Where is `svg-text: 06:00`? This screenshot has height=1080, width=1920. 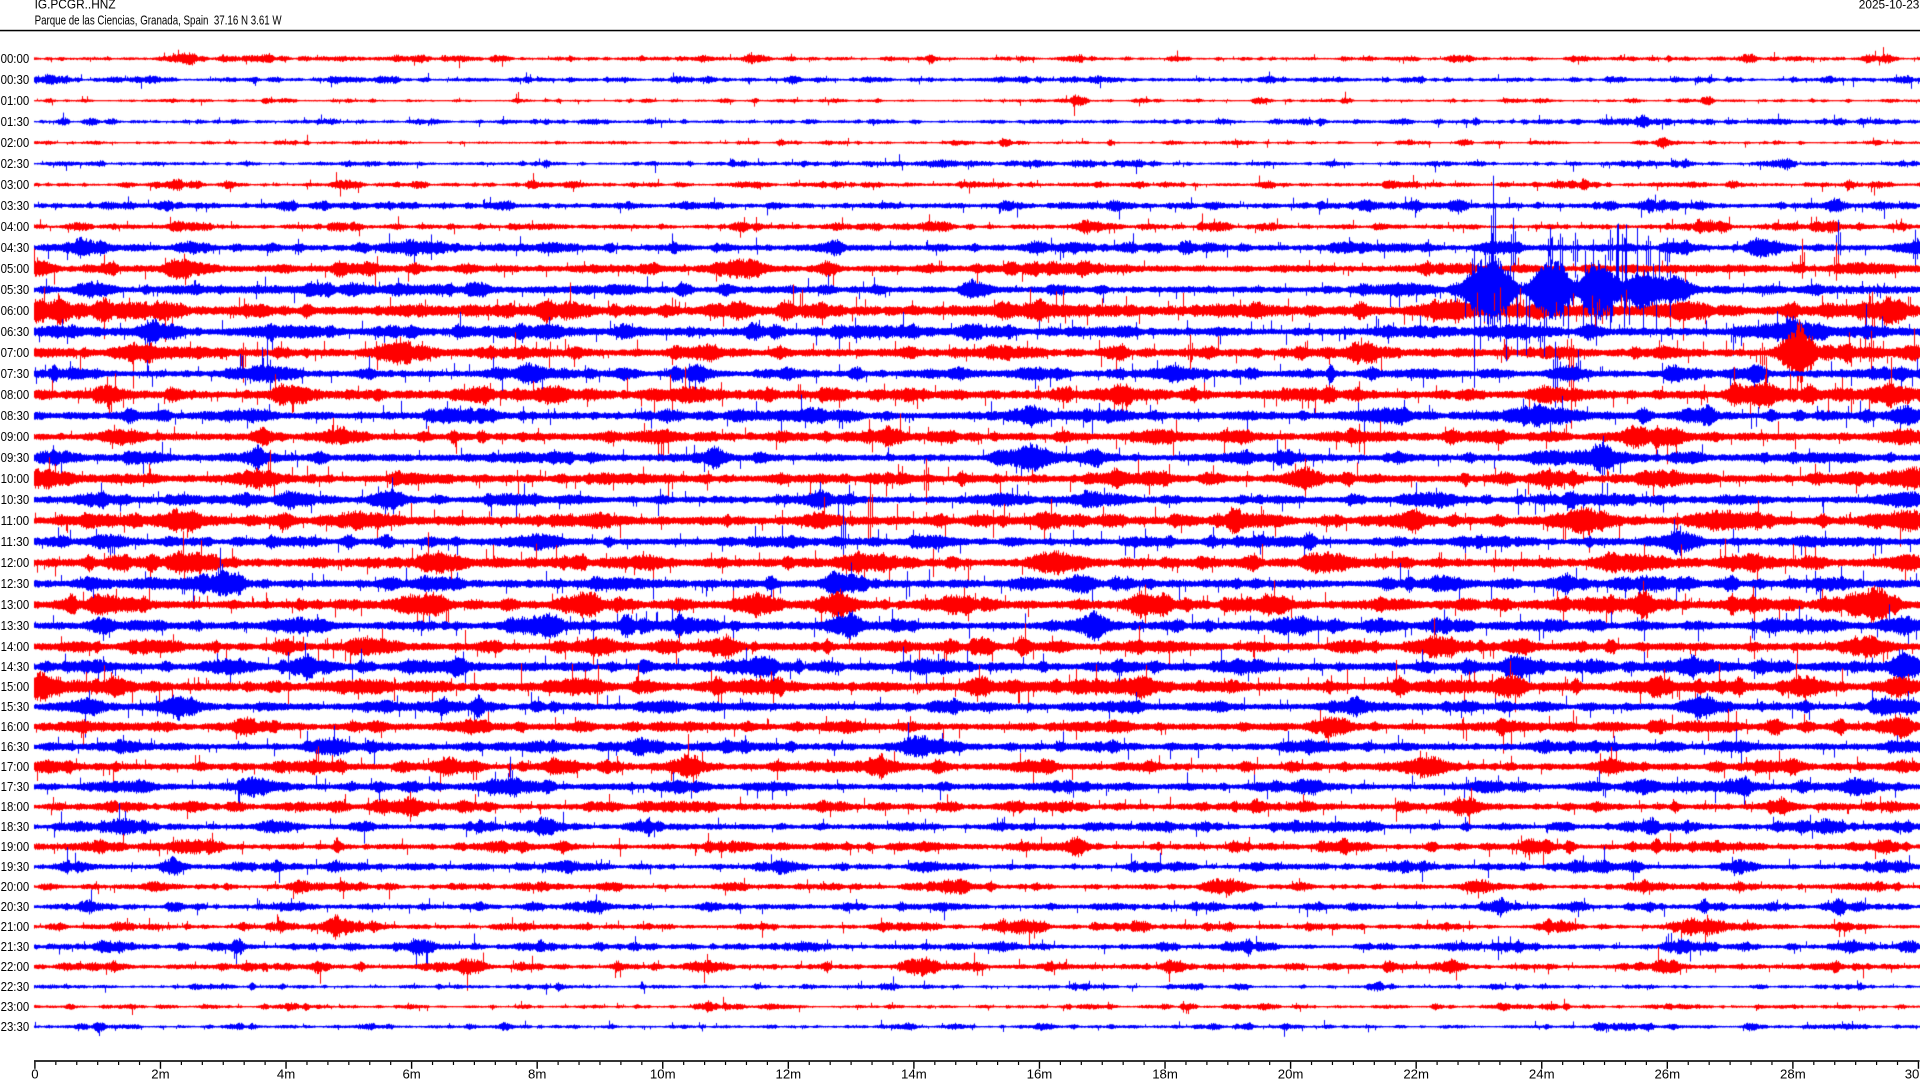
svg-text: 06:00 is located at coordinates (15, 310).